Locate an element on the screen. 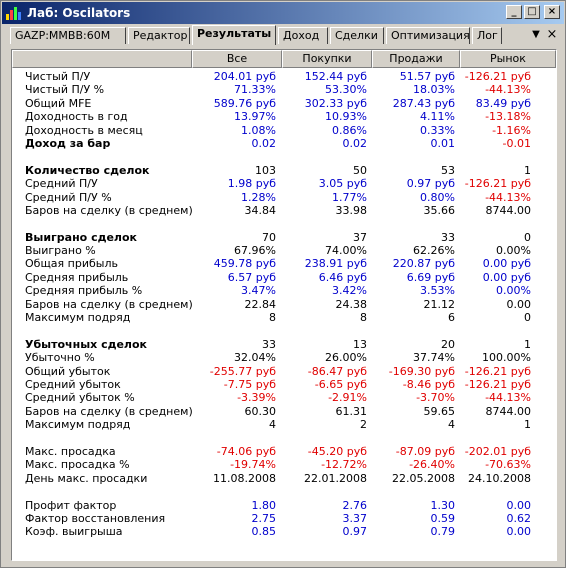  row-label: Профит фактор is located at coordinates (71, 505).